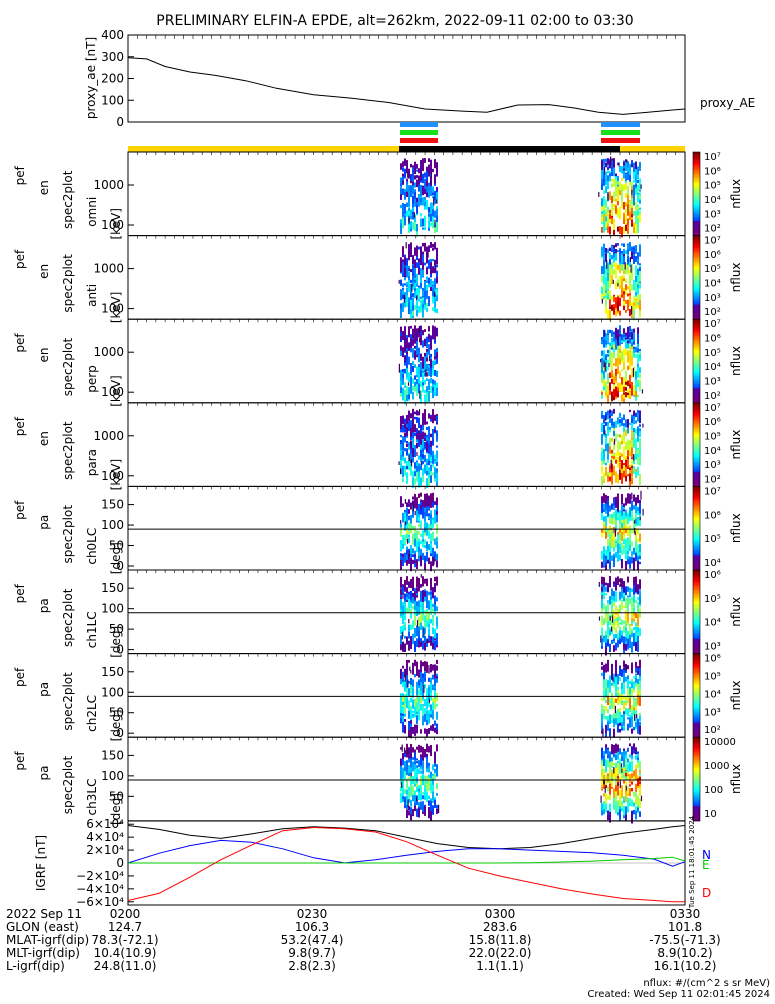 This screenshot has width=775, height=1004. Describe the element at coordinates (44, 187) in the screenshot. I see `panel-ylabel-line: en` at that location.